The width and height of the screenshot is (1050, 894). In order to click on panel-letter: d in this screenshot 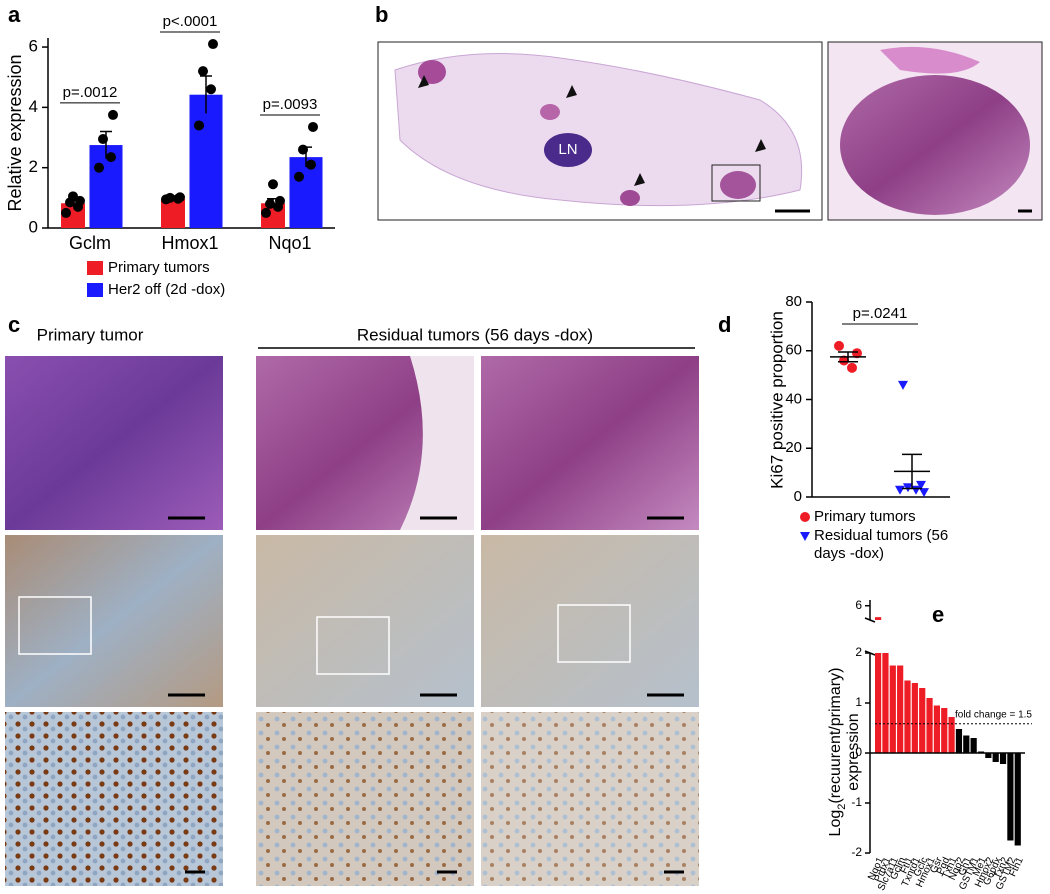, I will do `click(724, 324)`.